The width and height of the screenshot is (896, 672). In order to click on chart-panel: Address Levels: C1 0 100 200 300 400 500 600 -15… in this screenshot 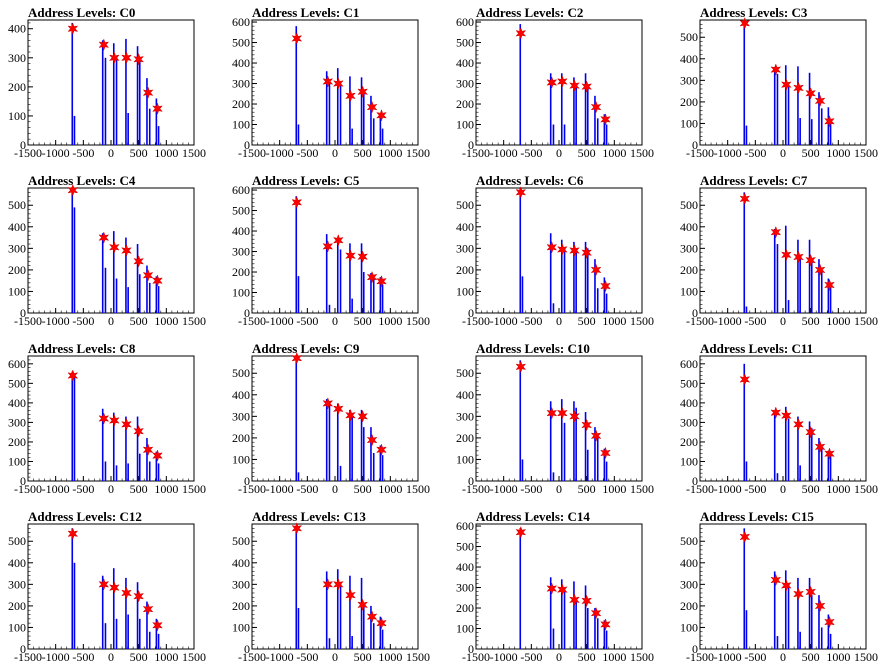, I will do `click(336, 84)`.